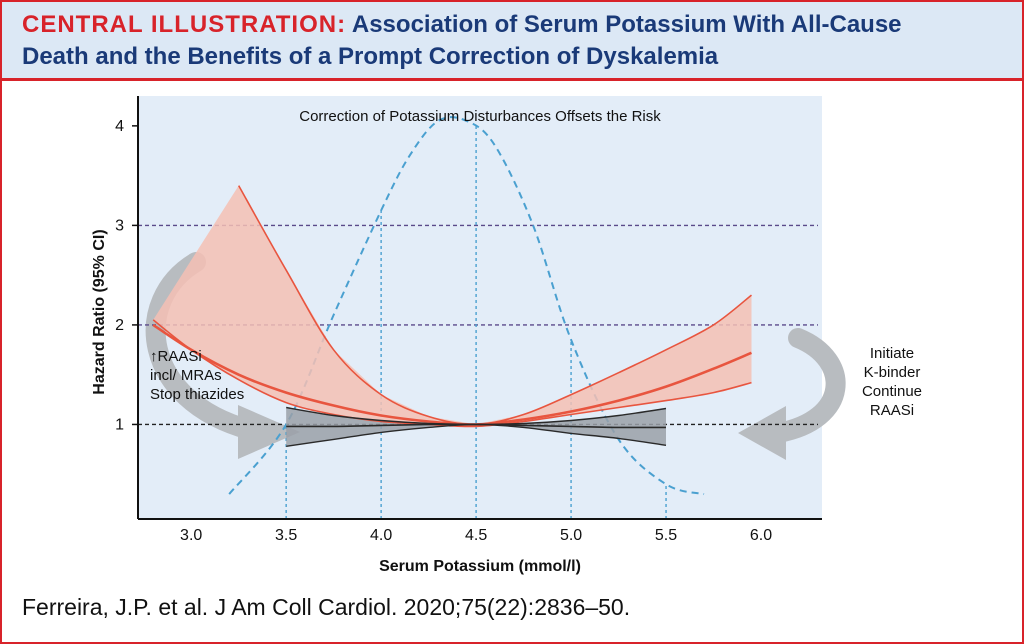 The width and height of the screenshot is (1024, 644). What do you see at coordinates (119, 126) in the screenshot?
I see `y-tick-label: 4` at bounding box center [119, 126].